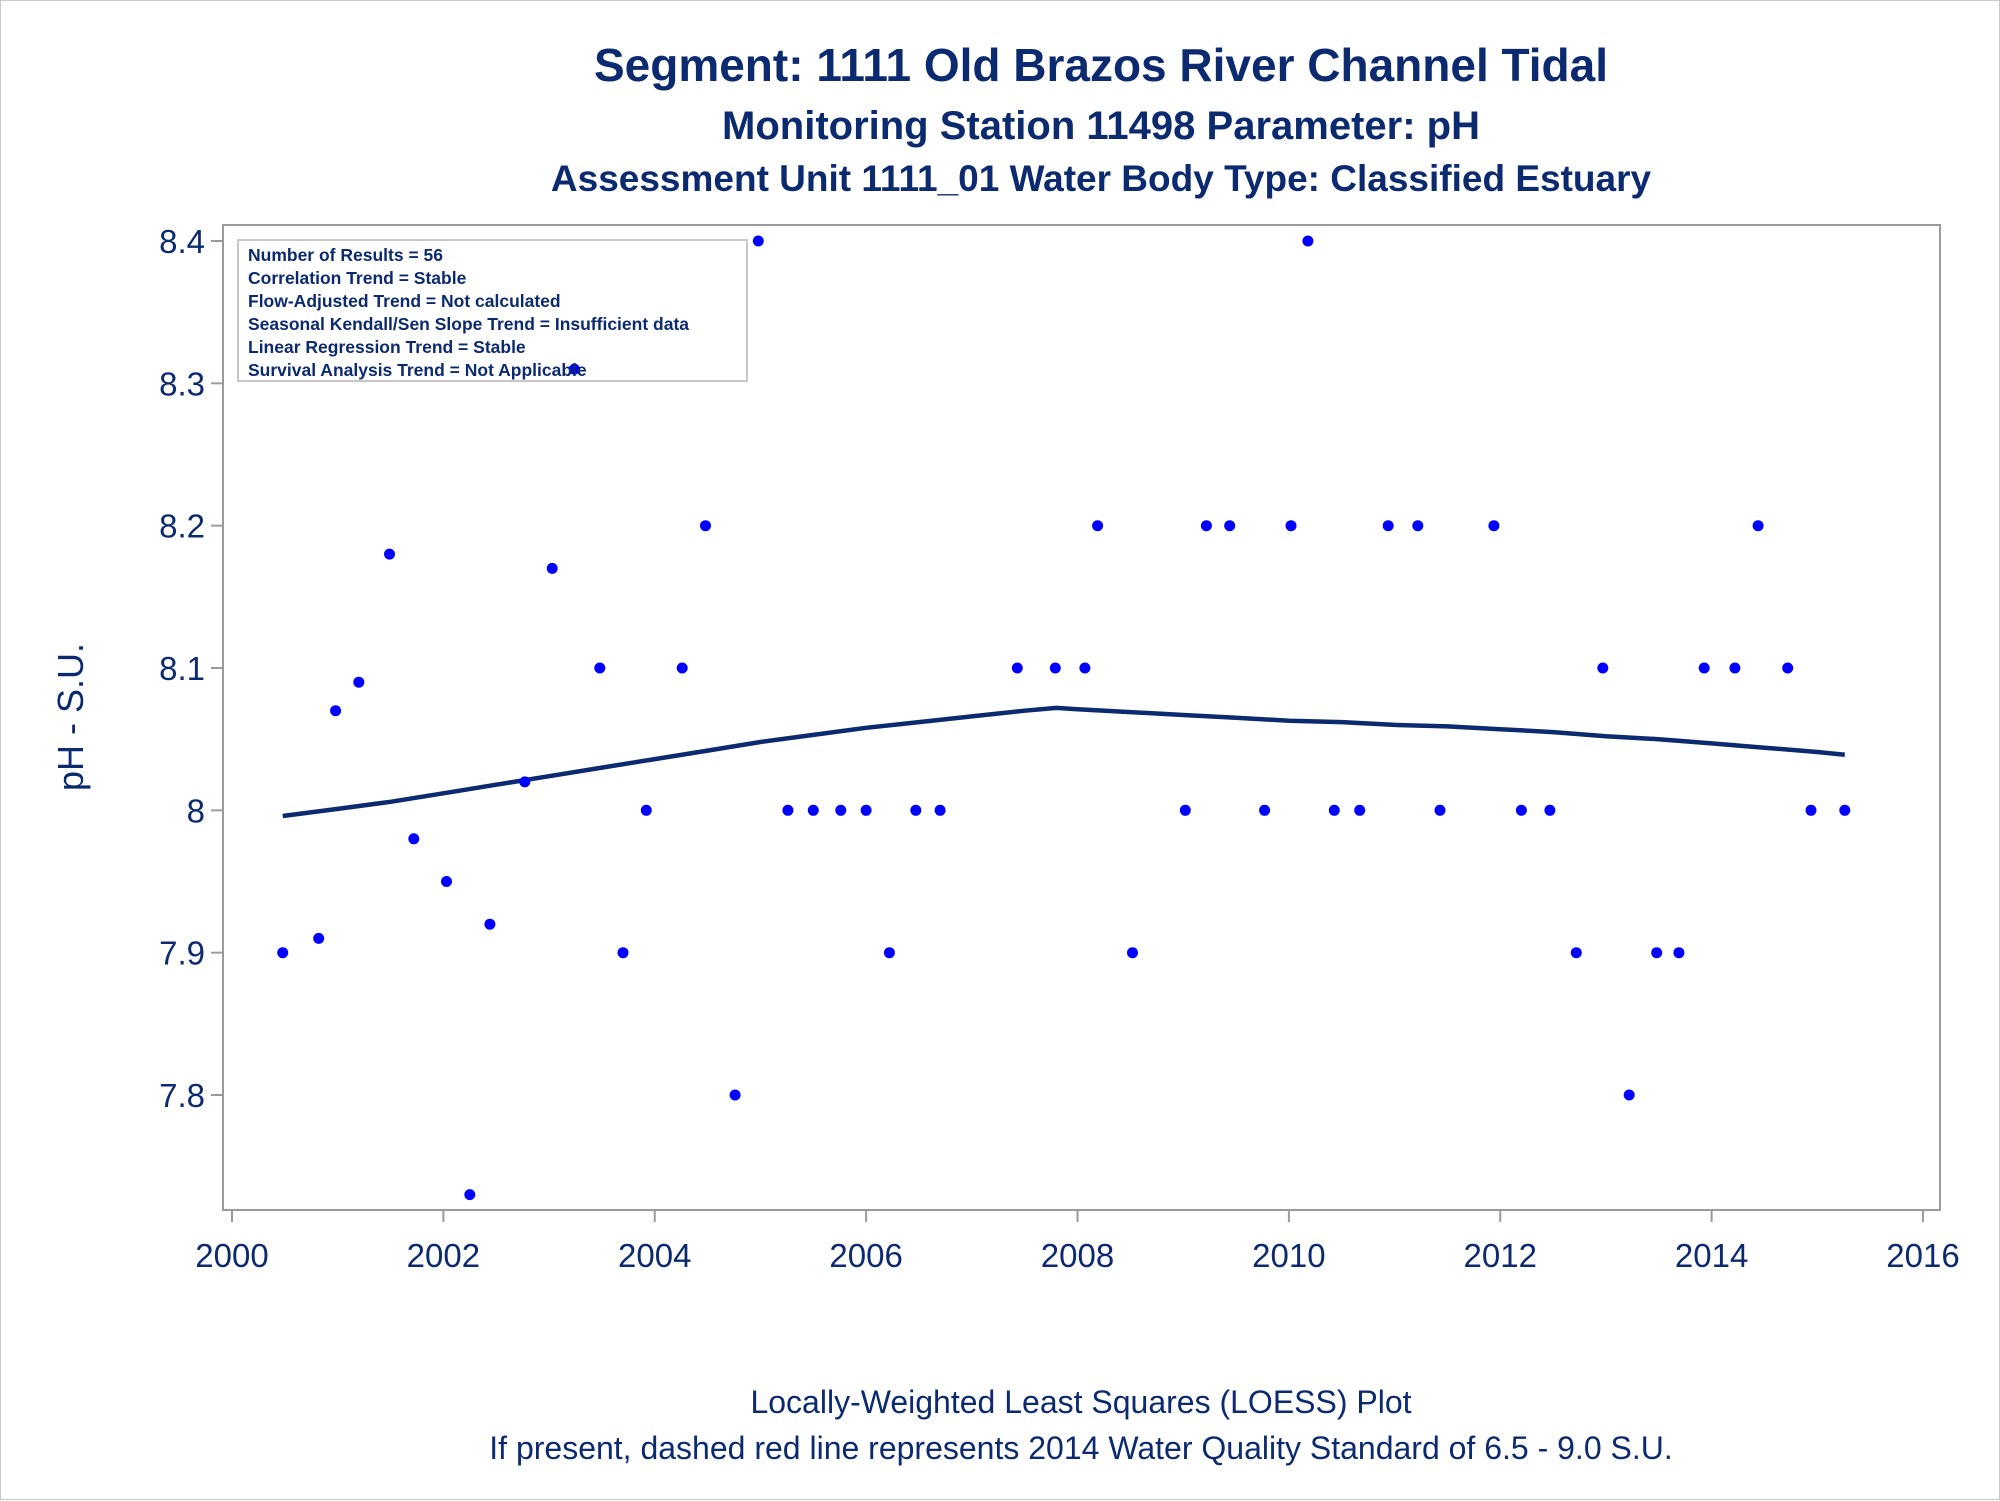 The width and height of the screenshot is (2000, 1501). What do you see at coordinates (182, 526) in the screenshot?
I see `y-tick-label: 8.2` at bounding box center [182, 526].